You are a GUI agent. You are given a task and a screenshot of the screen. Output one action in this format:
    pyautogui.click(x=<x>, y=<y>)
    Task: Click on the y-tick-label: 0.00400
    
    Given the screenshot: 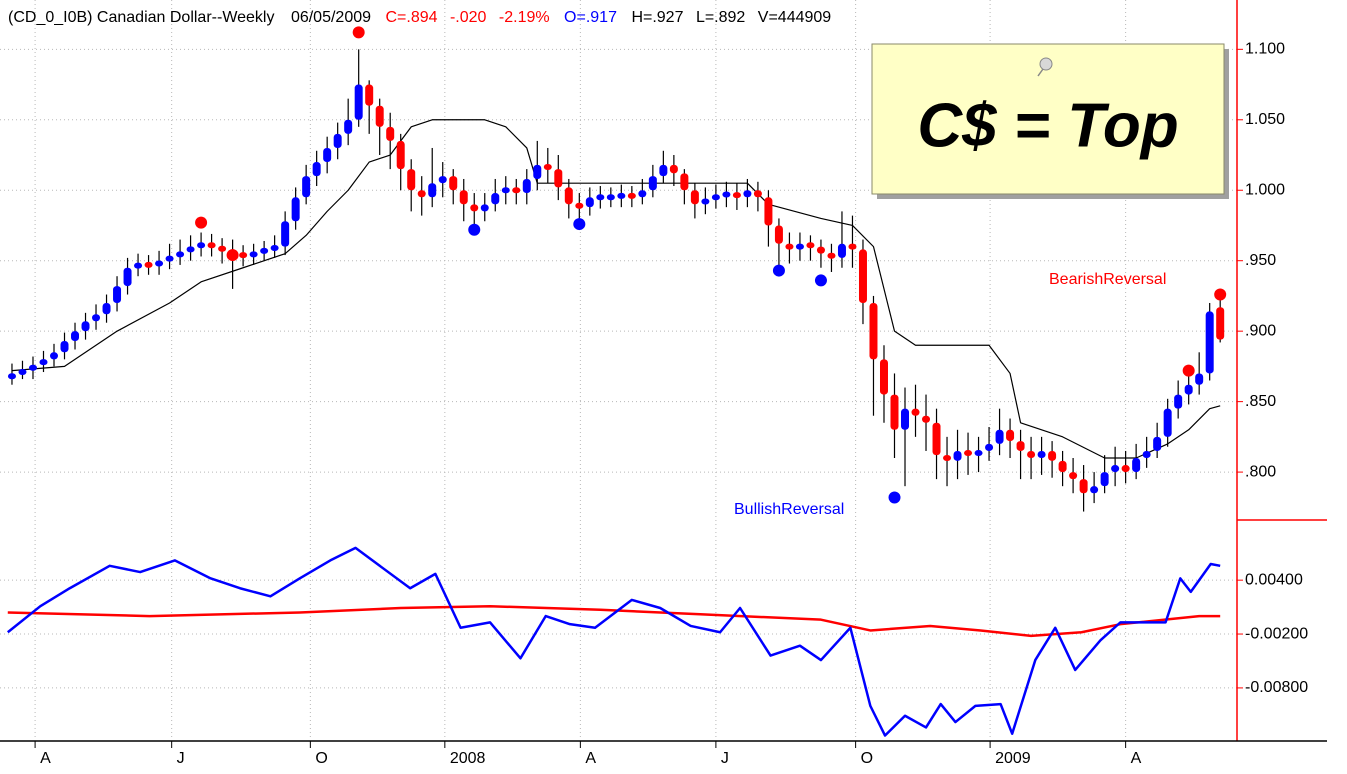 What is the action you would take?
    pyautogui.click(x=1274, y=579)
    